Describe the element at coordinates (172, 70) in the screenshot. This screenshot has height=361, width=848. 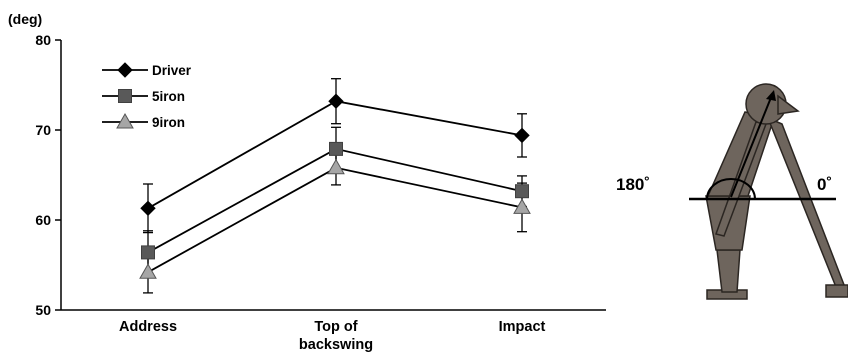
I see `legend-label: Driver` at that location.